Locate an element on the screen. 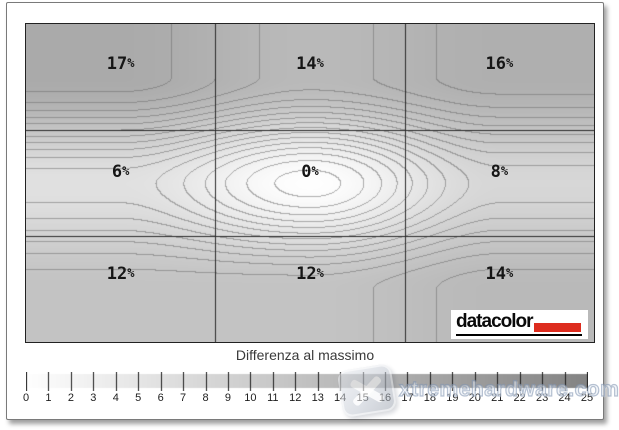 The width and height of the screenshot is (619, 430). colorbar-tick-label: 8 is located at coordinates (205, 398).